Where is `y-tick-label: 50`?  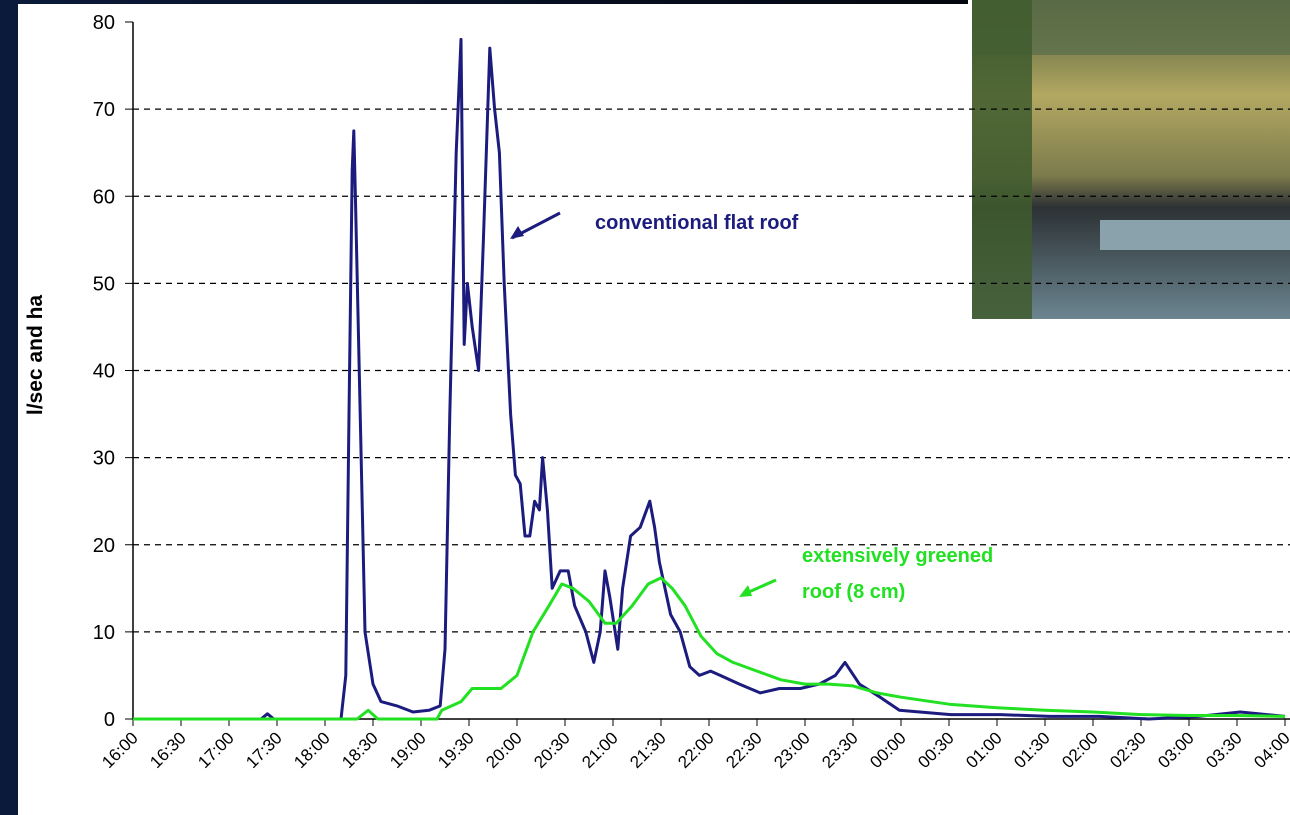 y-tick-label: 50 is located at coordinates (104, 284).